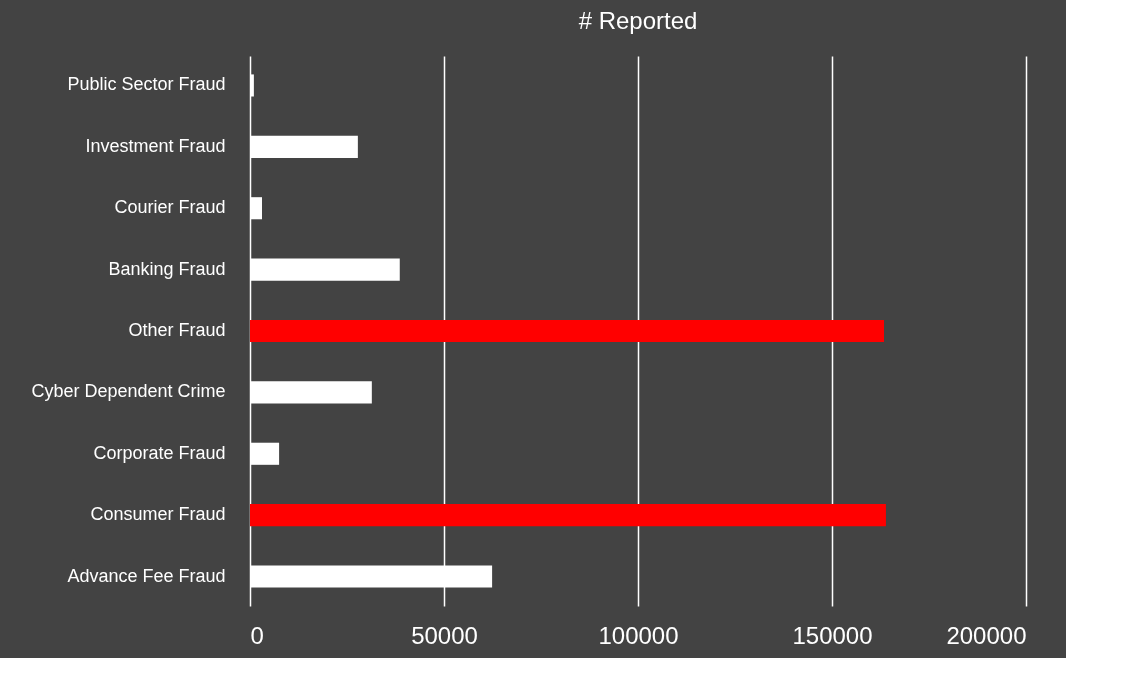  What do you see at coordinates (167, 268) in the screenshot?
I see `y-tick-label: Banking Fraud` at bounding box center [167, 268].